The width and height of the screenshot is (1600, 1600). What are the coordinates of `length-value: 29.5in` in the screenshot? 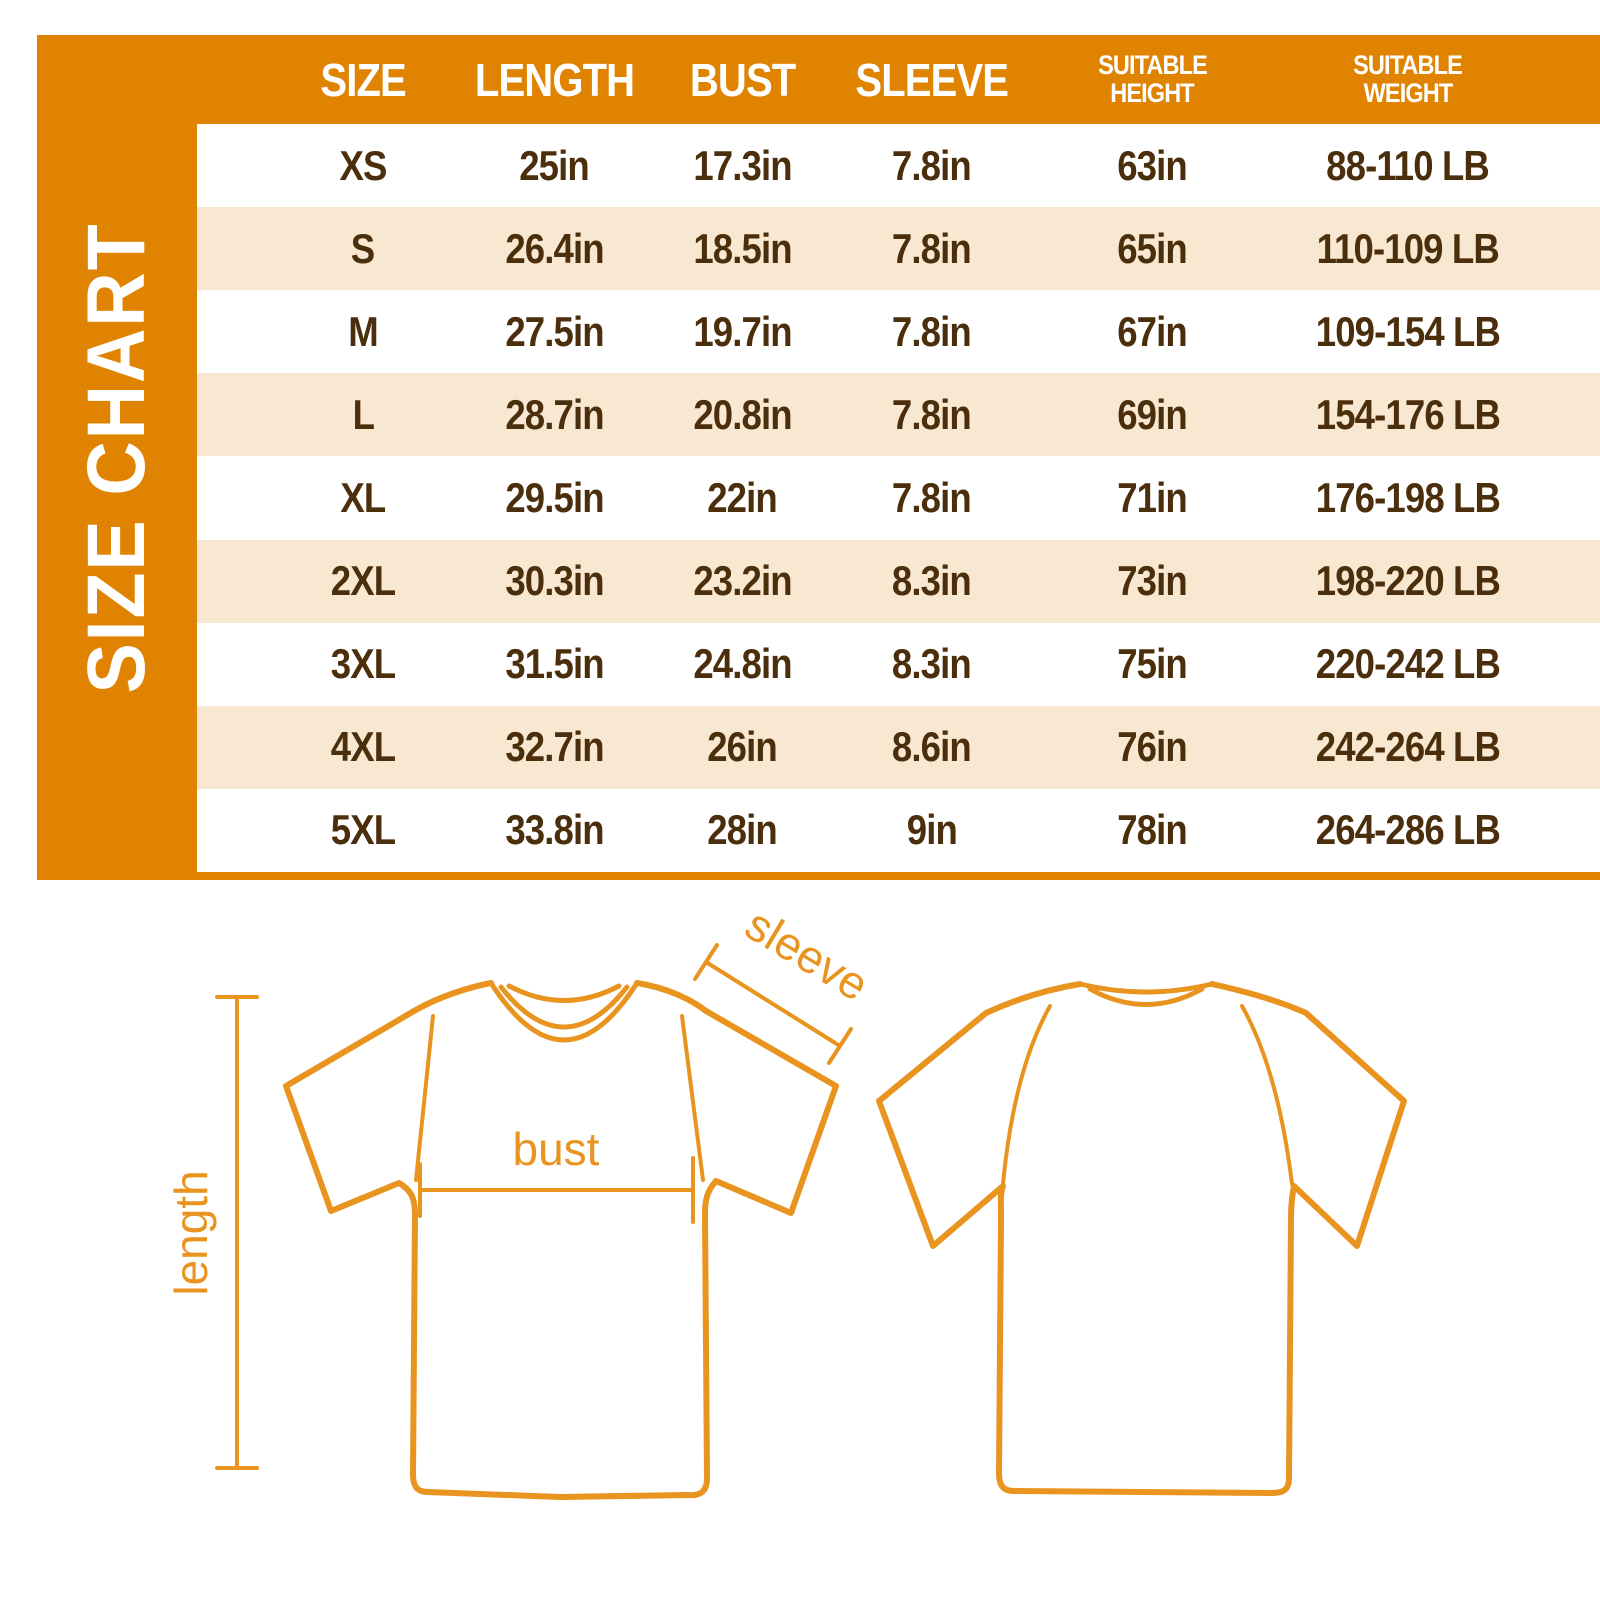 It's located at (554, 497).